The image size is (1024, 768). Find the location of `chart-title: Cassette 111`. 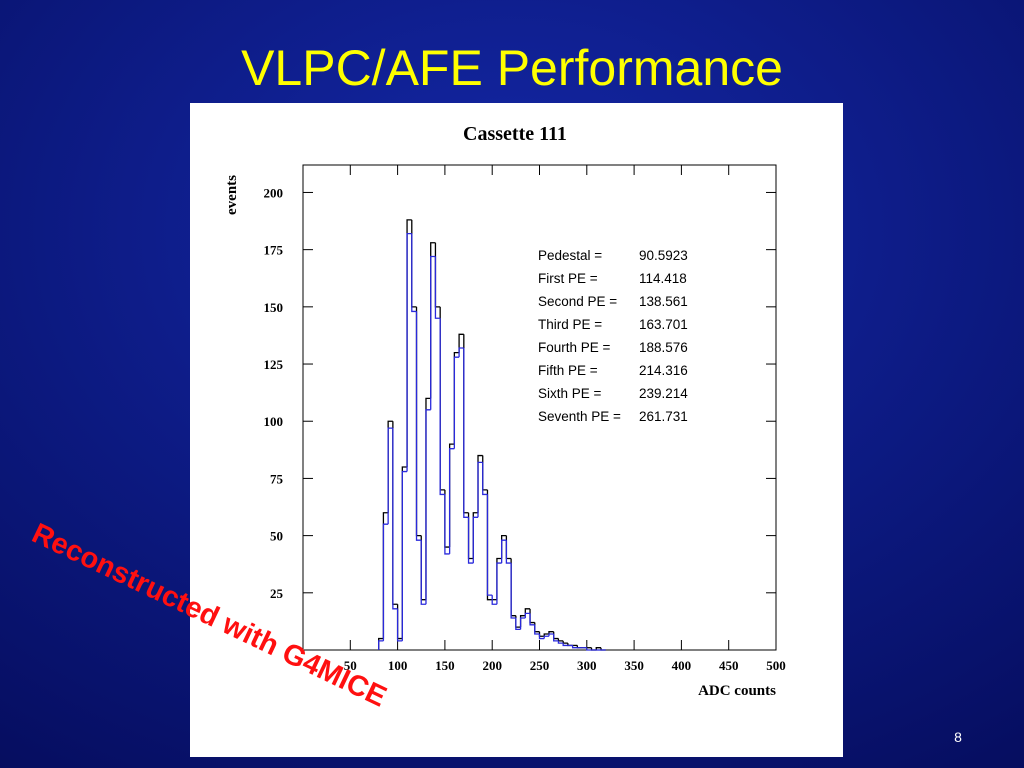

chart-title: Cassette 111 is located at coordinates (515, 134).